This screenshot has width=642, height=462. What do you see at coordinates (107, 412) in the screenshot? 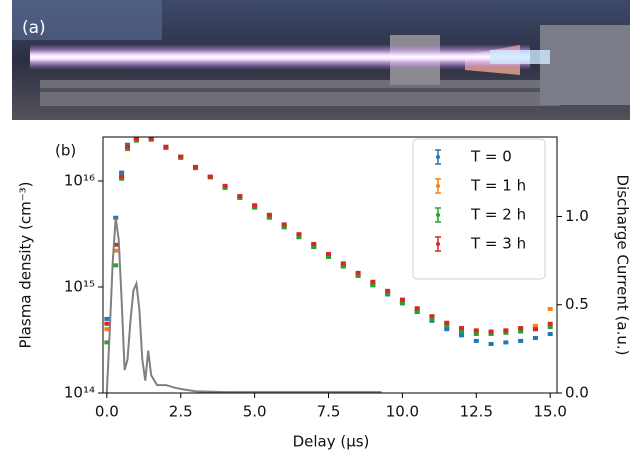
I see `x-tick-label: 0.0` at bounding box center [107, 412].